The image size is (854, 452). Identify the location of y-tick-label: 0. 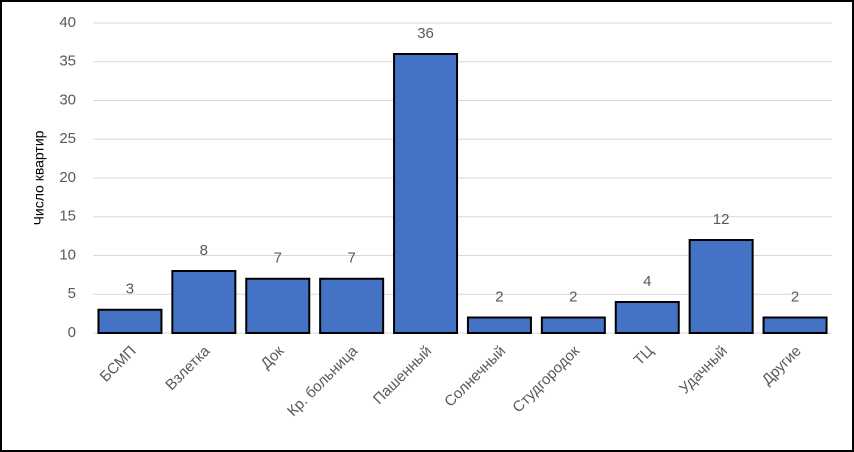
(72, 332).